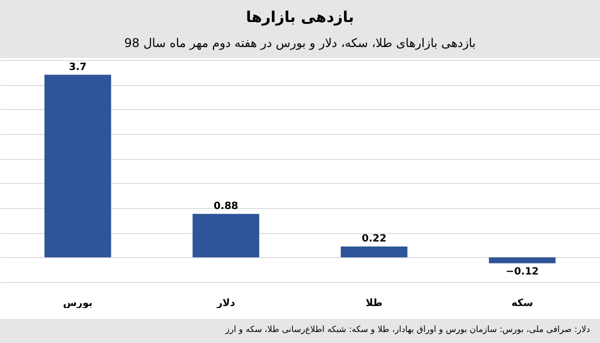  I want to click on text: دلار: صرافی ملی، بورس: سازمان بورس و اوراق بهادار، طلا و سکه: شبکه اطلاع‌رسانی طلا، سکه و ارز, so click(300, 331).